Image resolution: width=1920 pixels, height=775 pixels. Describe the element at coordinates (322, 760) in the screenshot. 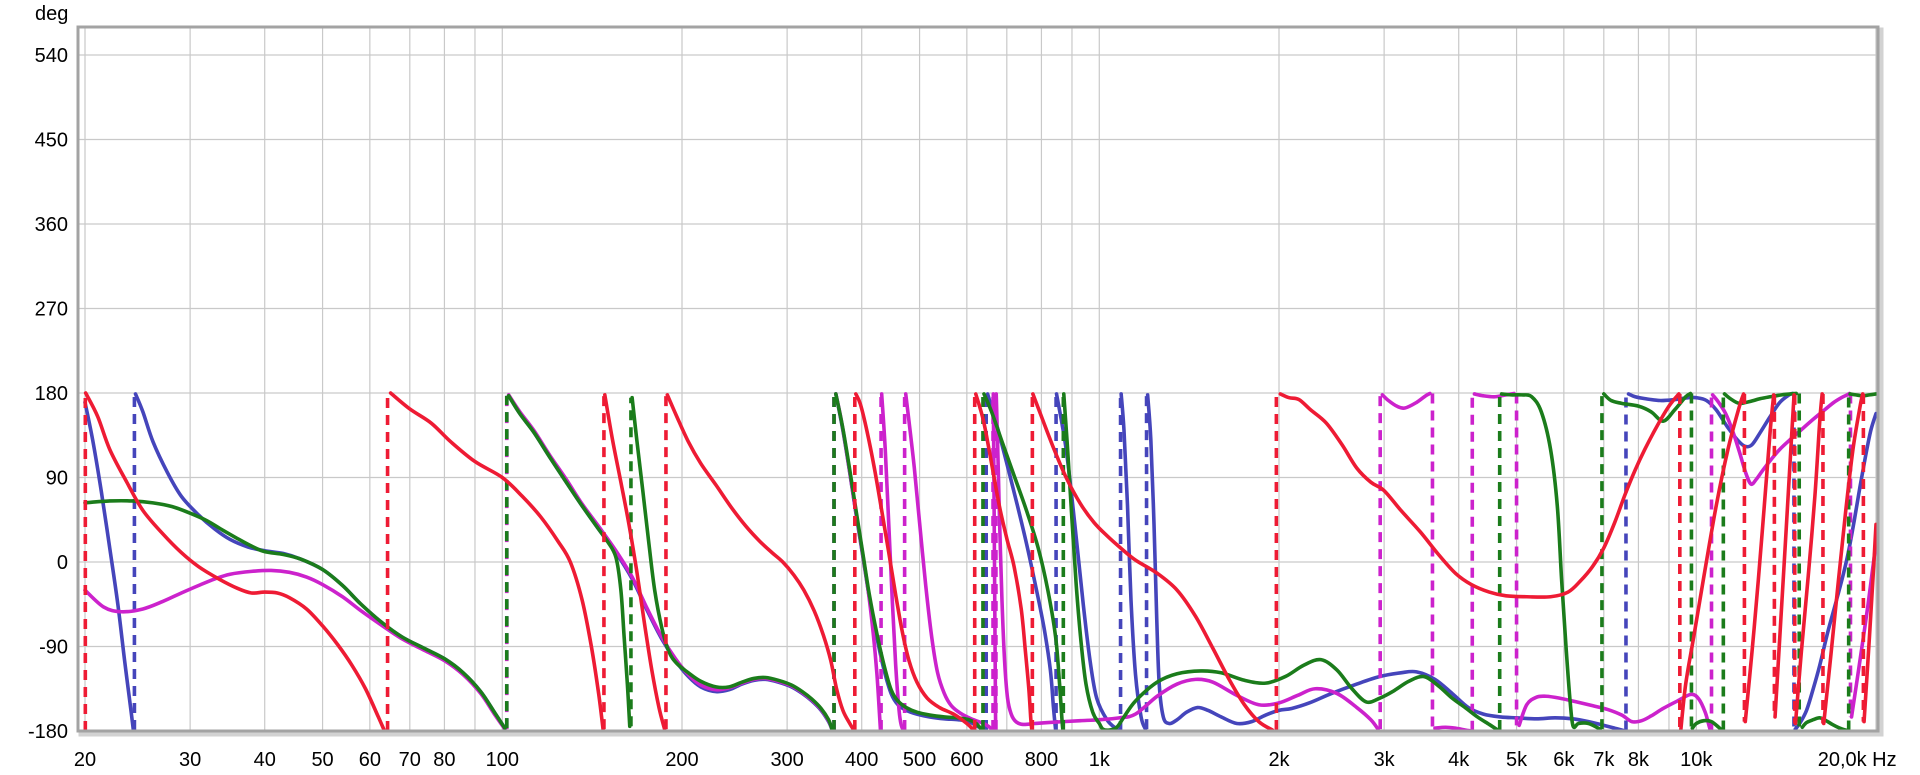

I see `x-tick-label: 50` at that location.